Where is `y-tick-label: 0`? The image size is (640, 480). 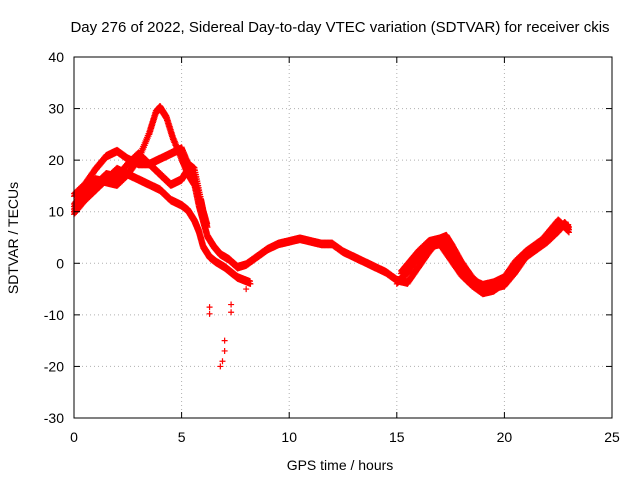
y-tick-label: 0 is located at coordinates (60, 263).